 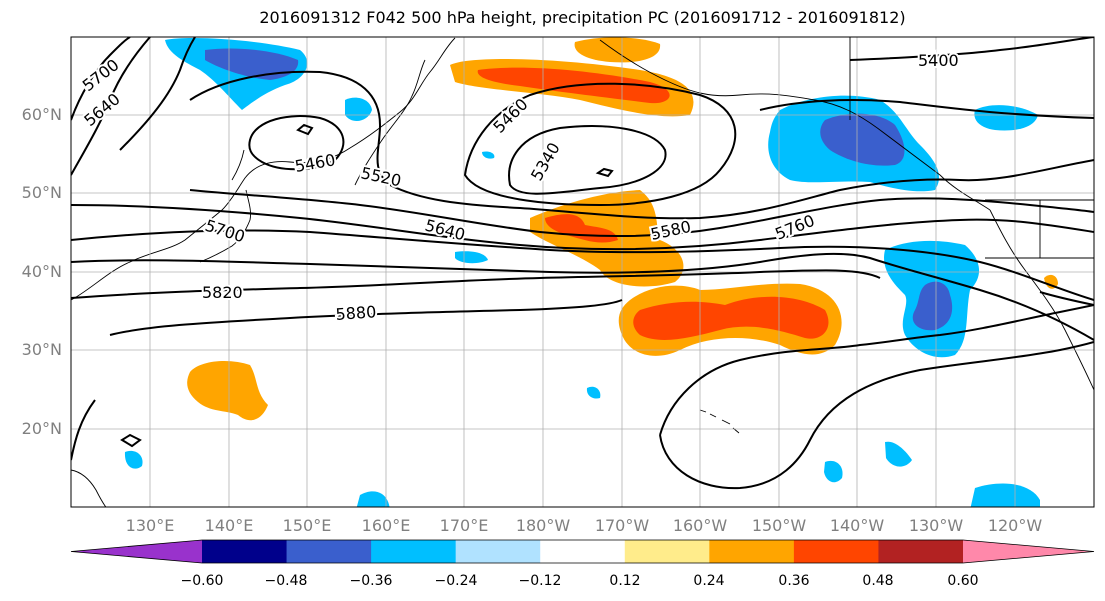 I want to click on longitude-label: 140°E, so click(x=229, y=525).